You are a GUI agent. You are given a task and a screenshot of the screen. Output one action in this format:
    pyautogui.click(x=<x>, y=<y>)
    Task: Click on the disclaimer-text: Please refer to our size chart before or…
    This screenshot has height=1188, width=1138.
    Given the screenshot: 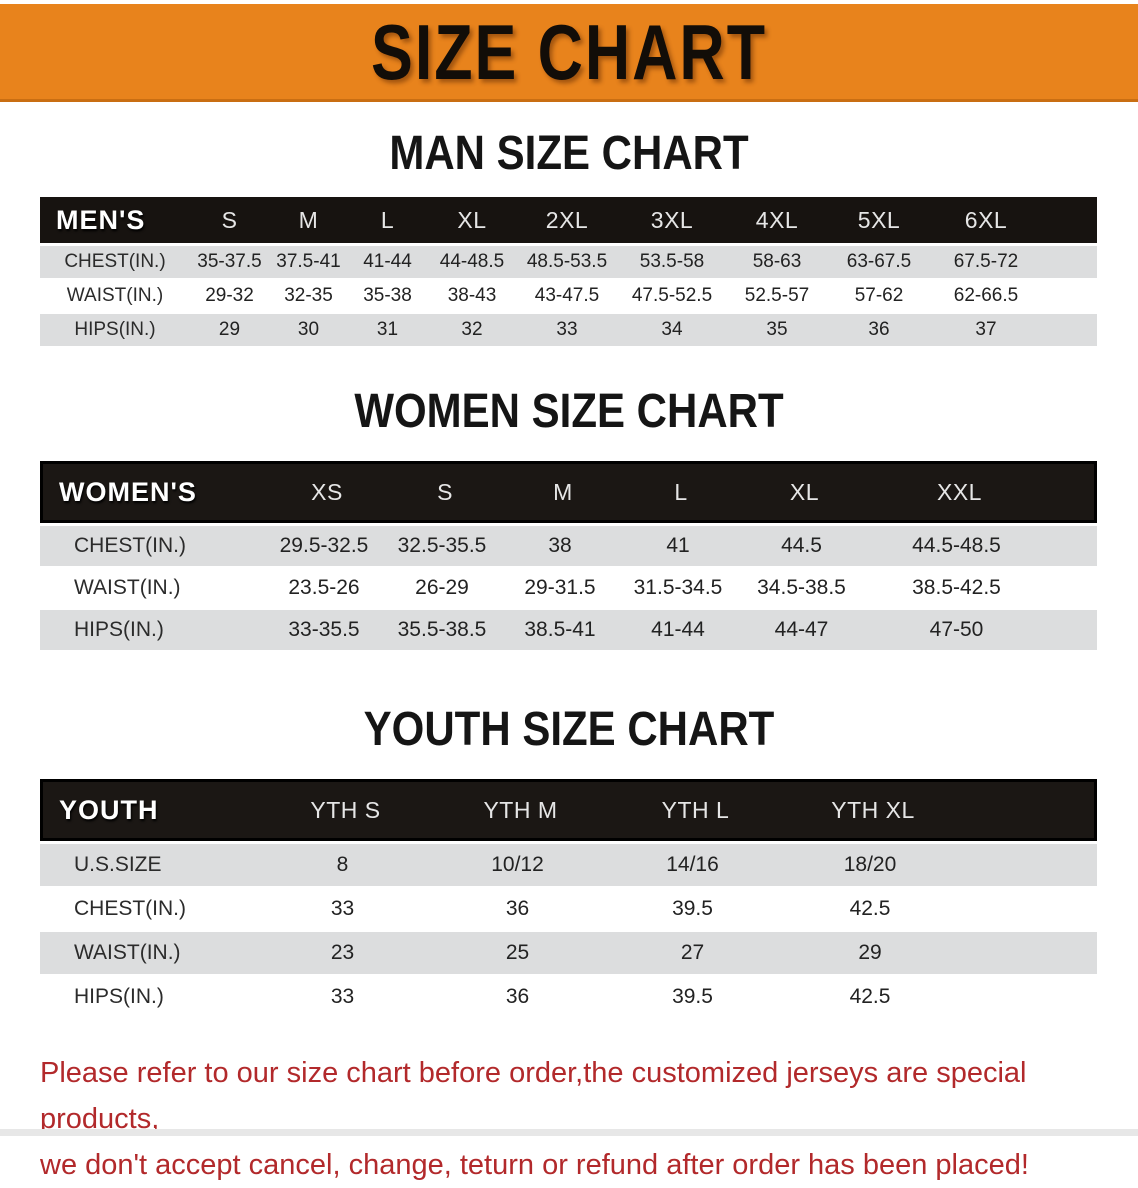 What is the action you would take?
    pyautogui.click(x=569, y=1119)
    